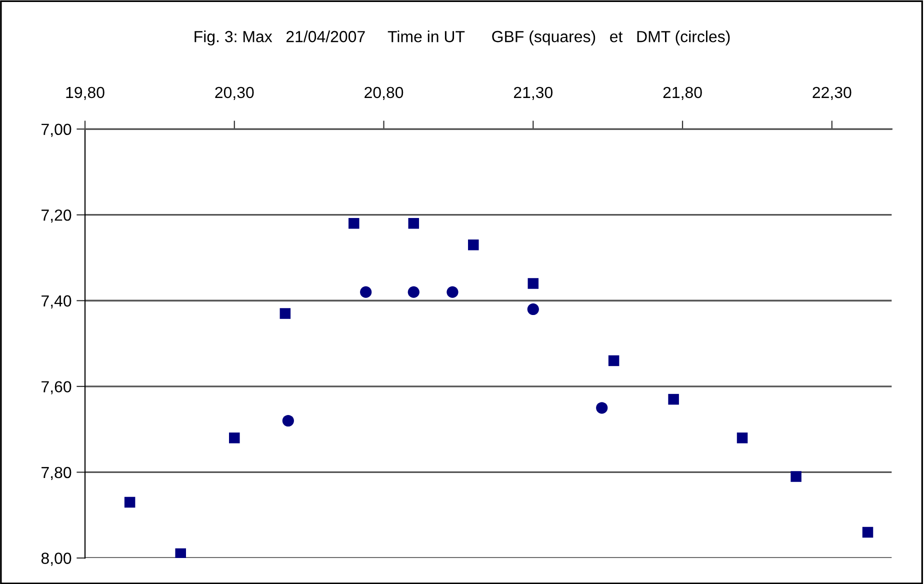 Image resolution: width=924 pixels, height=584 pixels. Describe the element at coordinates (832, 93) in the screenshot. I see `x-tick-label: 22,30` at that location.